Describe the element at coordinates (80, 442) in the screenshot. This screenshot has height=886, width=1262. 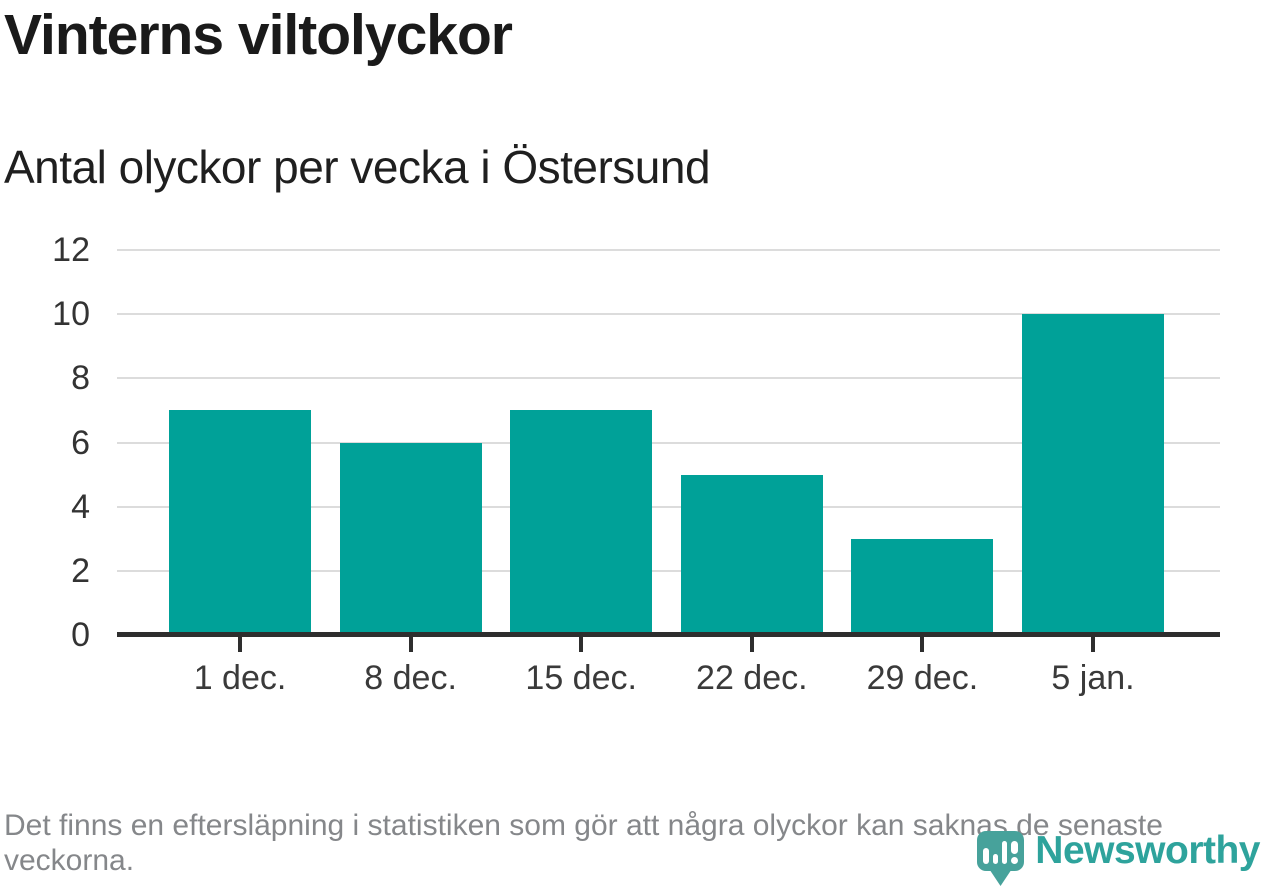
I see `y-tick-label: 6` at that location.